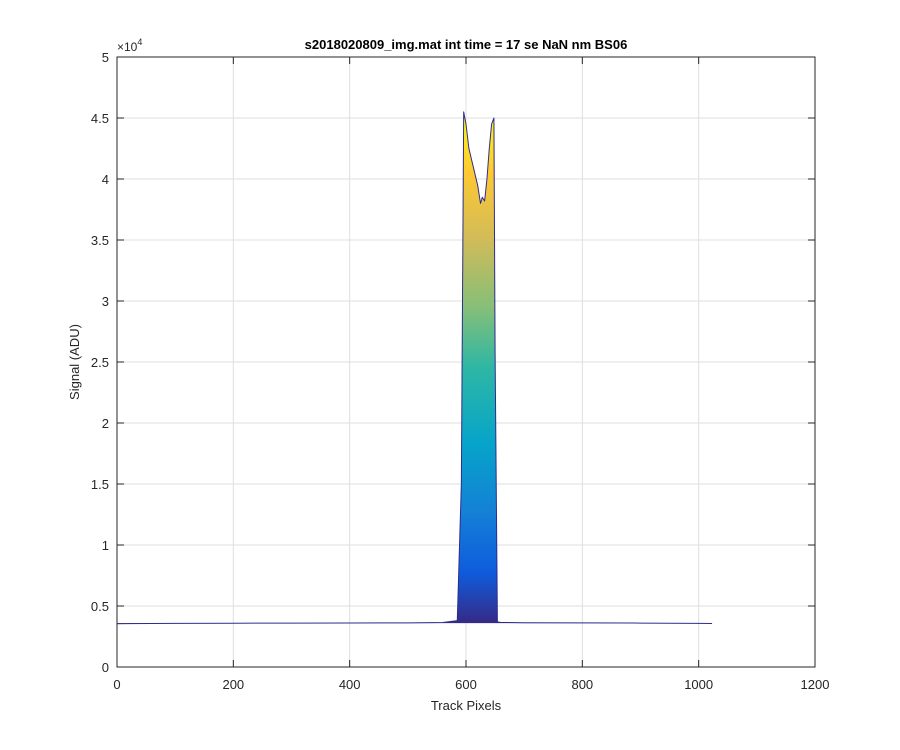 The width and height of the screenshot is (900, 750). What do you see at coordinates (105, 545) in the screenshot?
I see `y-tick-label: 1` at bounding box center [105, 545].